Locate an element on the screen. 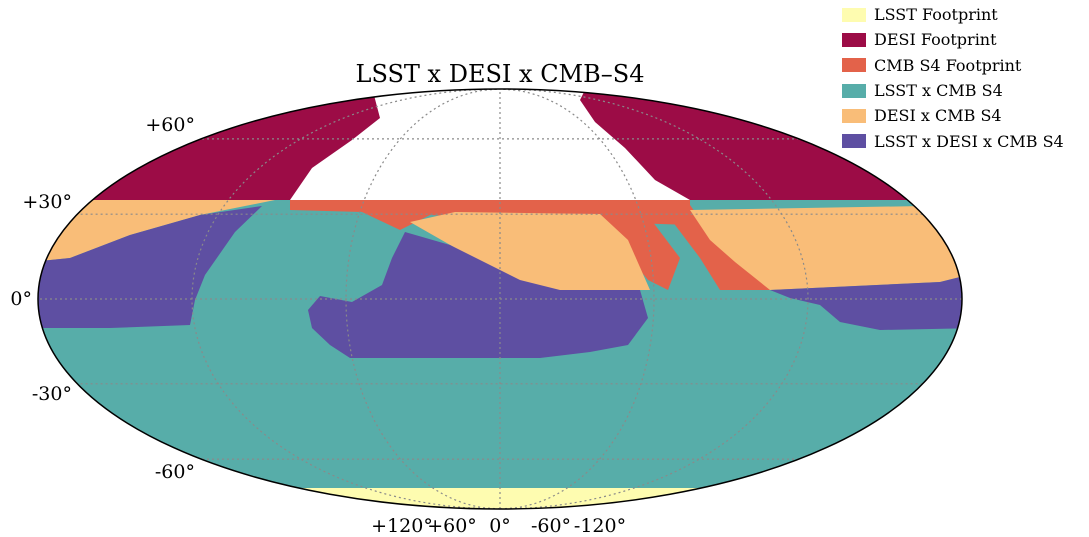 This screenshot has height=537, width=1089. chart-title: LSST x DESI x CMB–S4 is located at coordinates (500, 74).